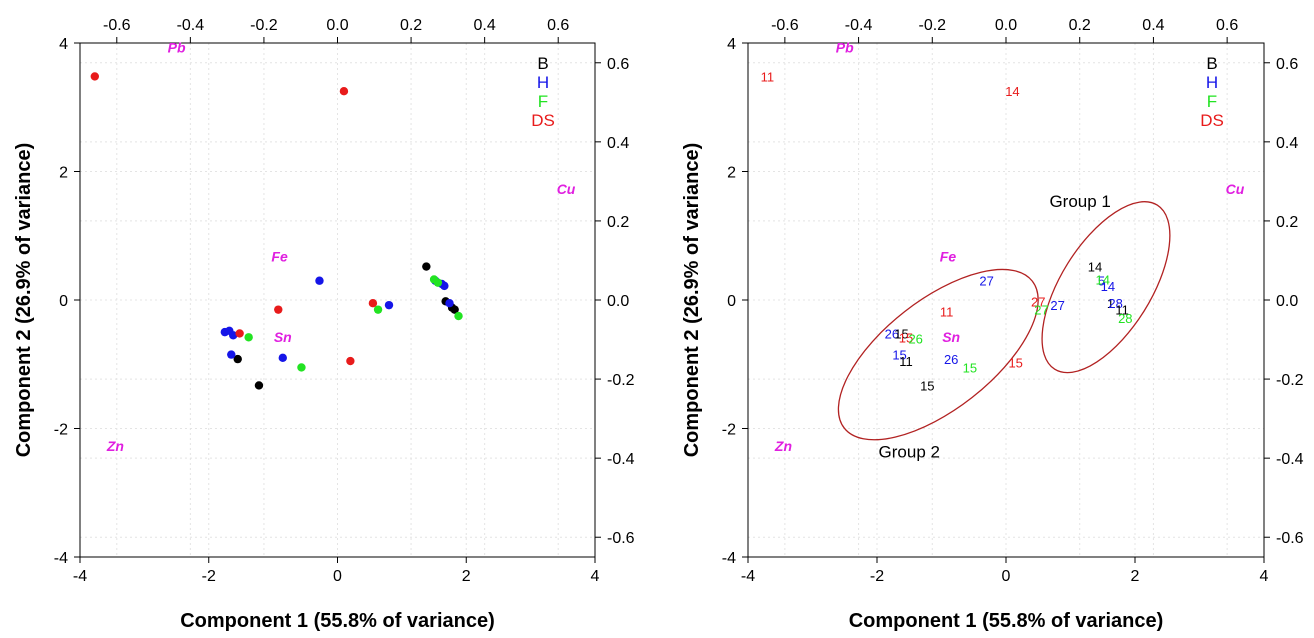 This screenshot has height=638, width=1314. Describe the element at coordinates (543, 82) in the screenshot. I see `legend-entry: H` at that location.